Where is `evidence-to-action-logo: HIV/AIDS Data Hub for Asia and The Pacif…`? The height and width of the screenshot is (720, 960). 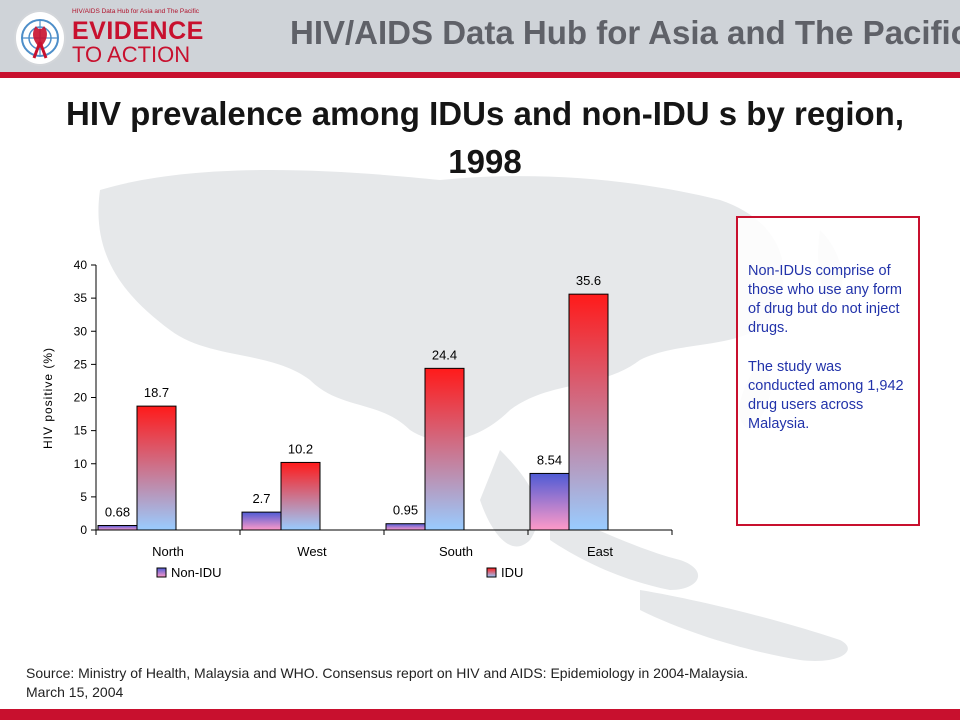 evidence-to-action-logo: HIV/AIDS Data Hub for Asia and The Pacif… is located at coordinates (120, 36).